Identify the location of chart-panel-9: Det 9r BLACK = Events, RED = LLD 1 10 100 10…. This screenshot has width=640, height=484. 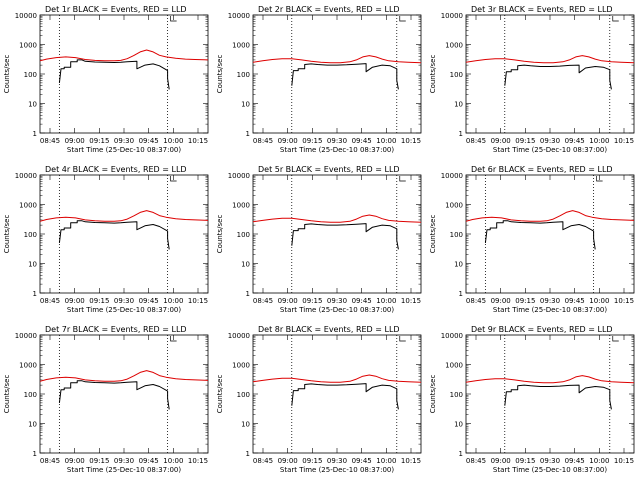
(532, 399).